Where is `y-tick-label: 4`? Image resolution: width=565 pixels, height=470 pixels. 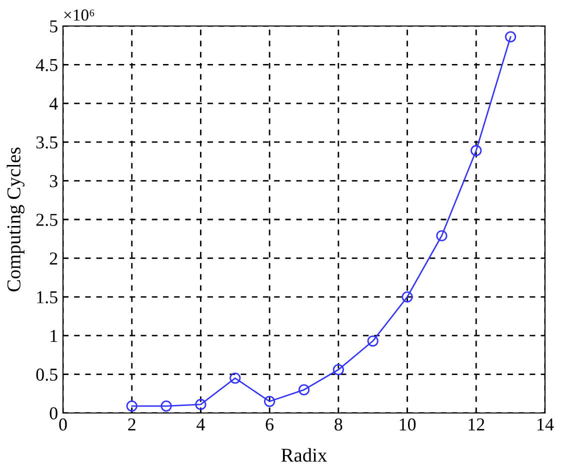
y-tick-label: 4 is located at coordinates (53, 104).